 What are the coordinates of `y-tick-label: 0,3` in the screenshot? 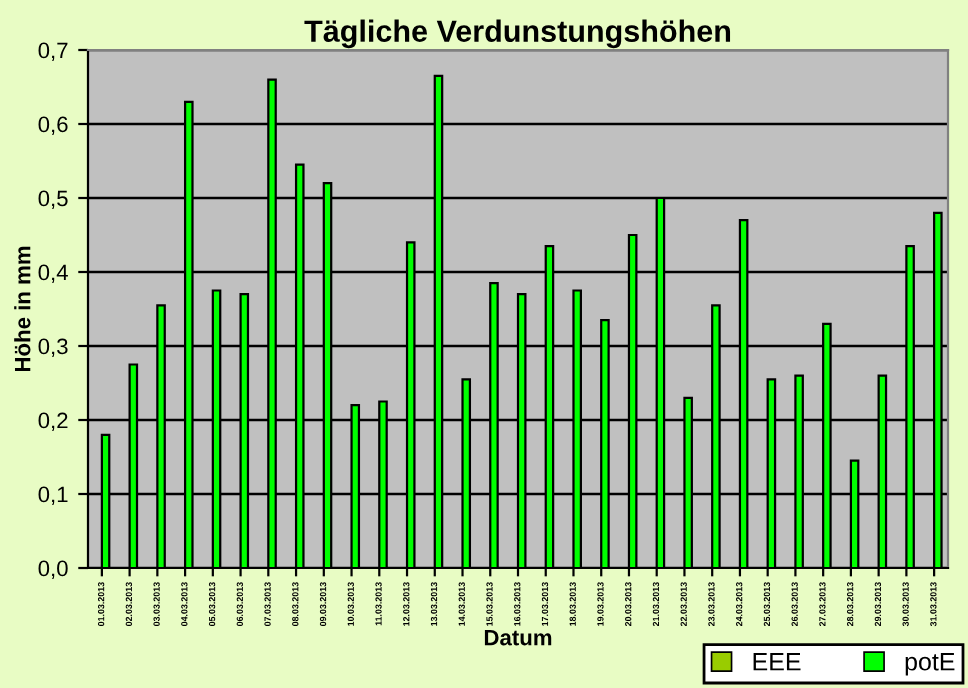 It's located at (53, 347).